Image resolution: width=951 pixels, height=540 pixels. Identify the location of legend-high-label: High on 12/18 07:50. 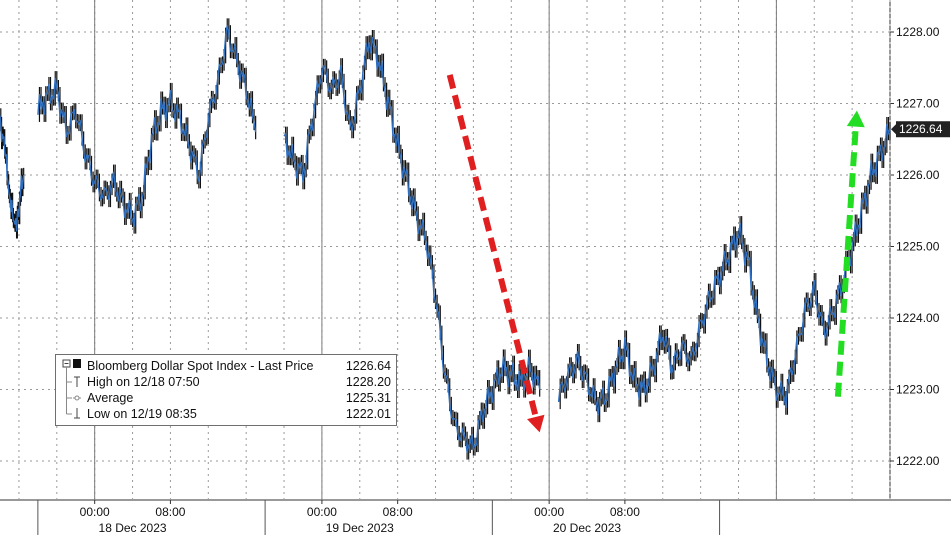
(143, 382).